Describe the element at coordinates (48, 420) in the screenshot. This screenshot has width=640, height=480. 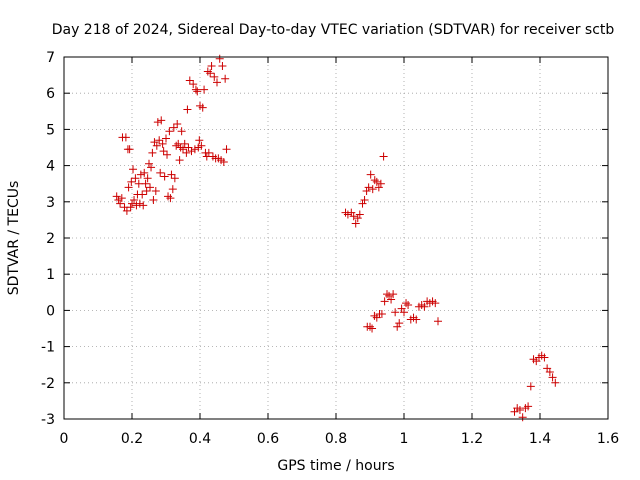
I see `y-tick-label: -3` at that location.